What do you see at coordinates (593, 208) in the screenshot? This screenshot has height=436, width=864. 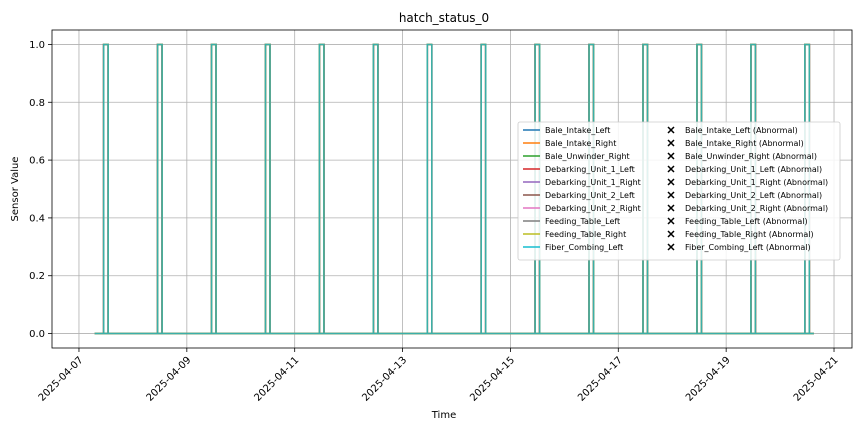 I see `legend-label: Debarking_Unit_2_Right` at bounding box center [593, 208].